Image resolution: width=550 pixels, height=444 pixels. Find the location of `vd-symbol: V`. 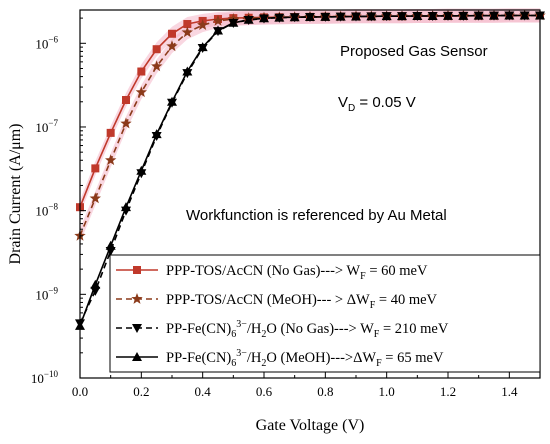

vd-symbol: V is located at coordinates (343, 102).